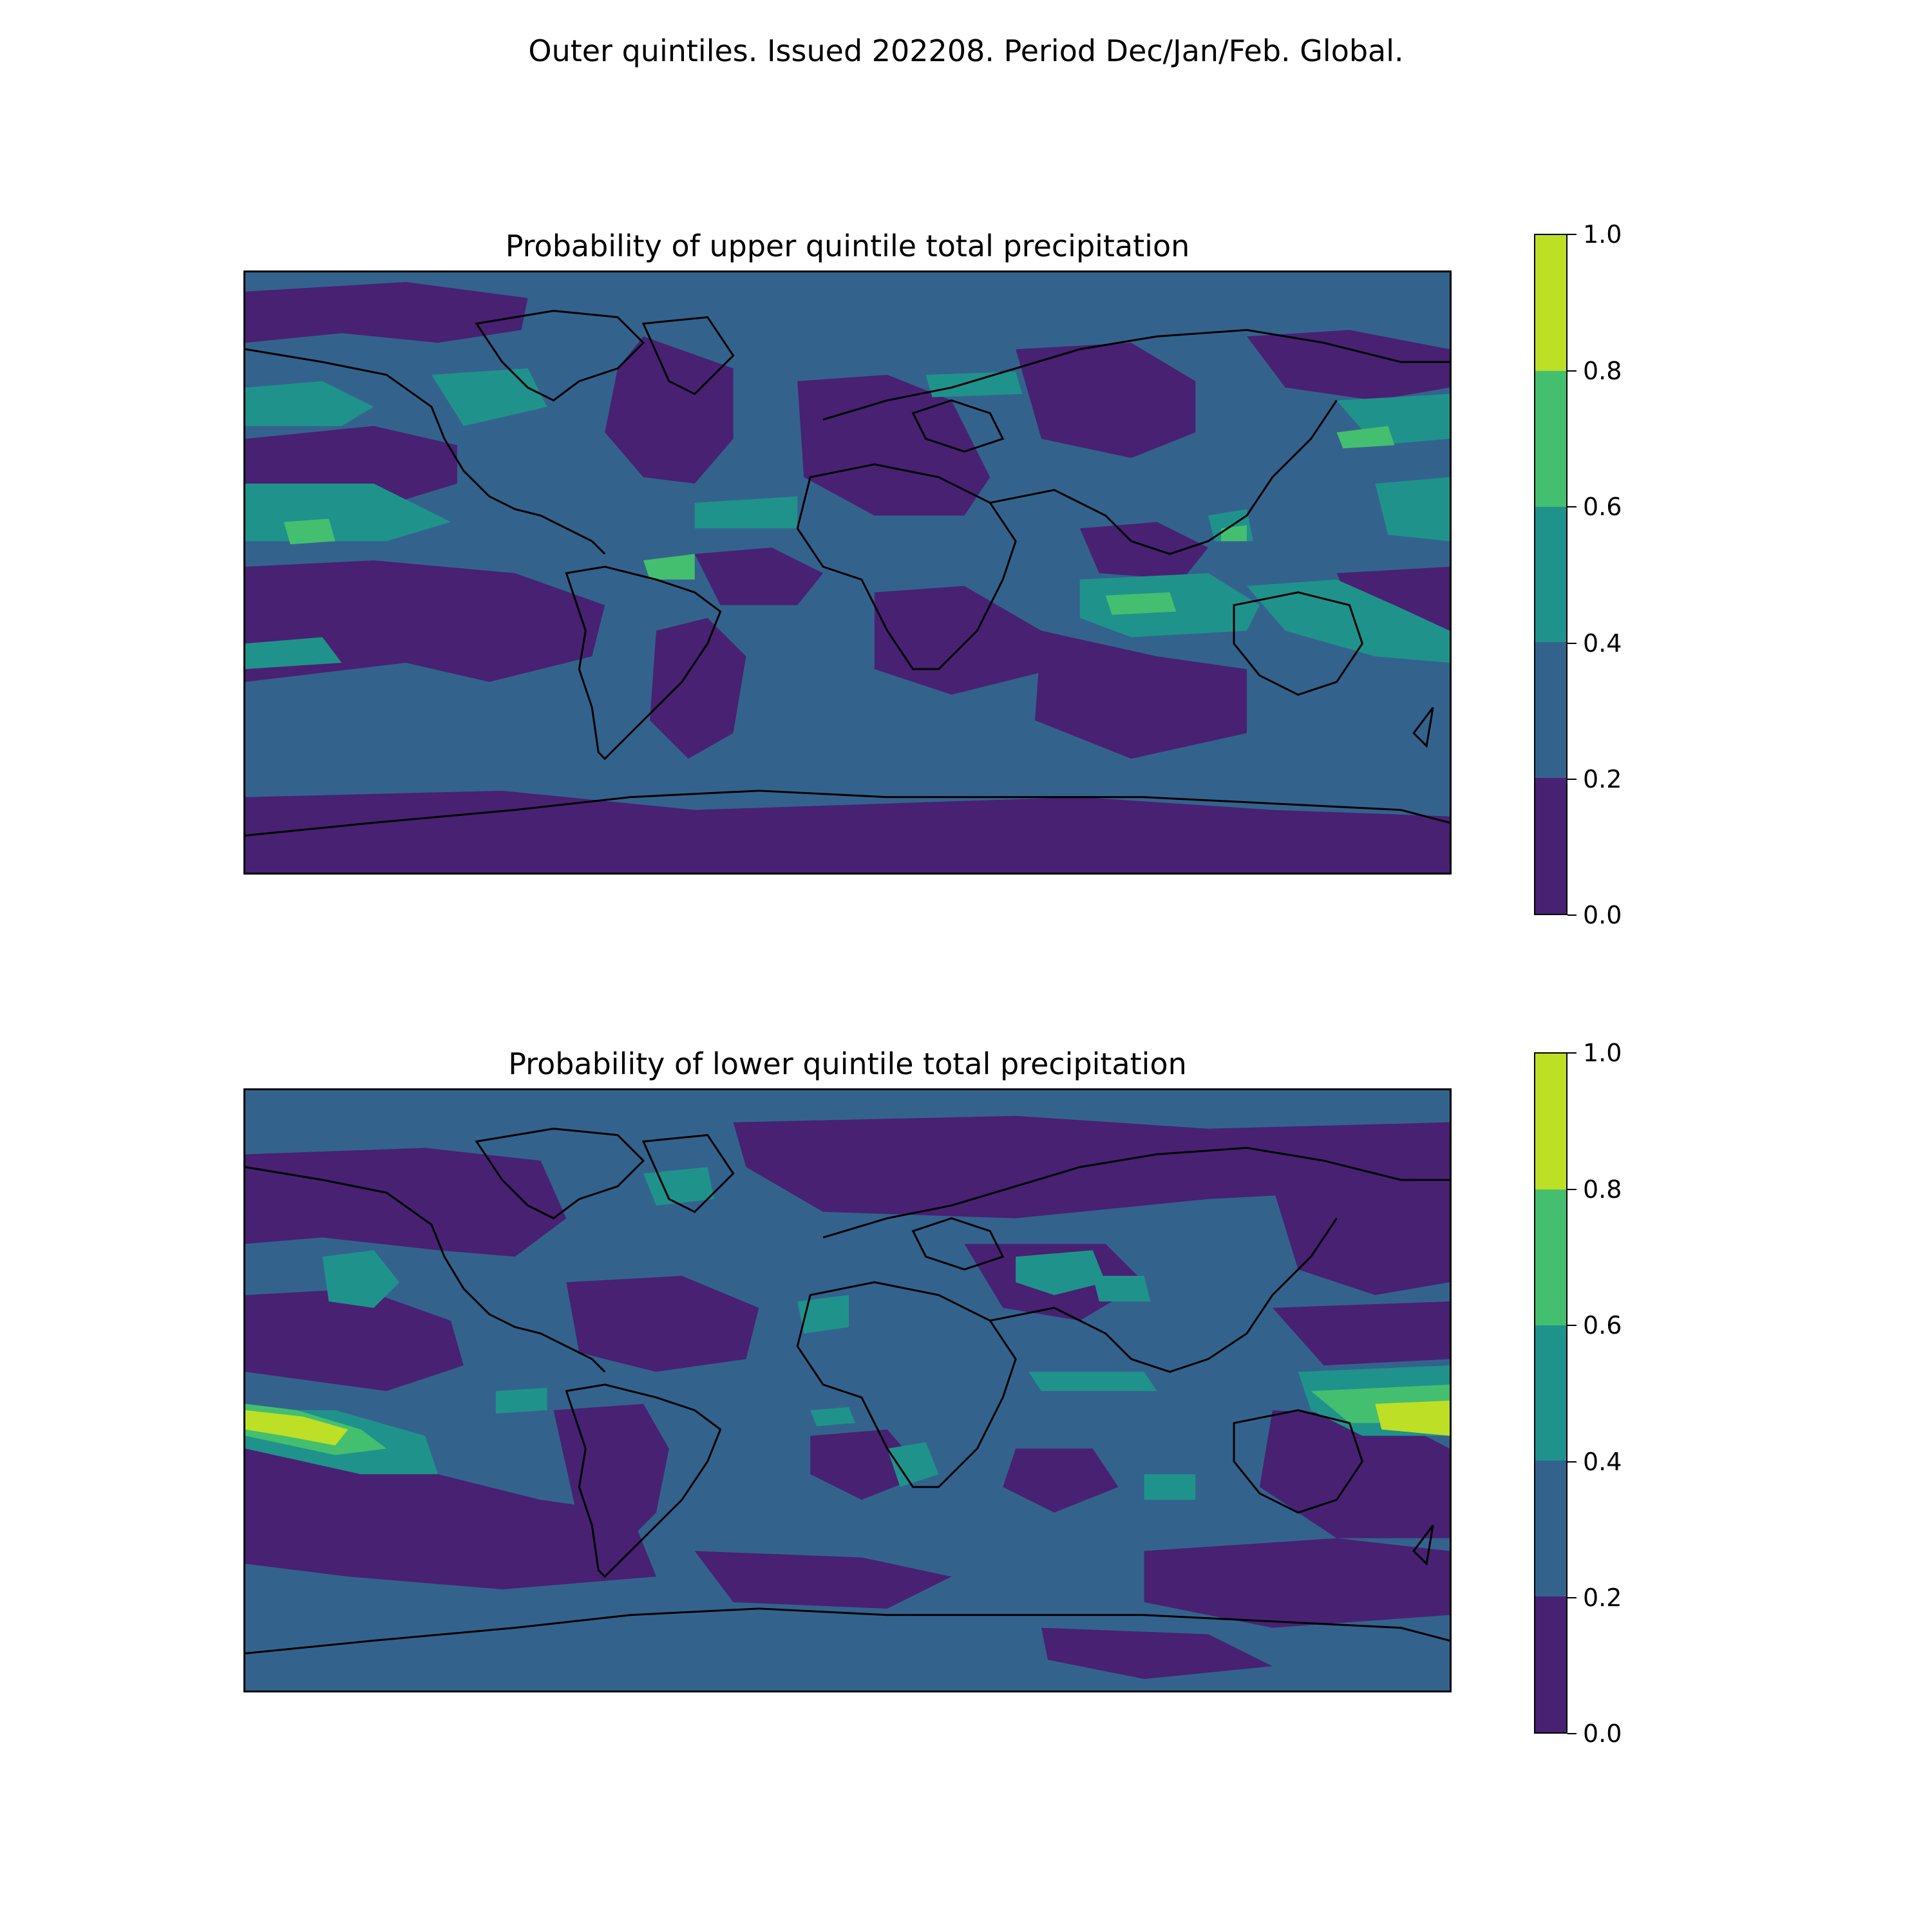 Image resolution: width=1932 pixels, height=1932 pixels. What do you see at coordinates (1603, 1325) in the screenshot?
I see `lower-colorbar-tick-label: 0.6` at bounding box center [1603, 1325].